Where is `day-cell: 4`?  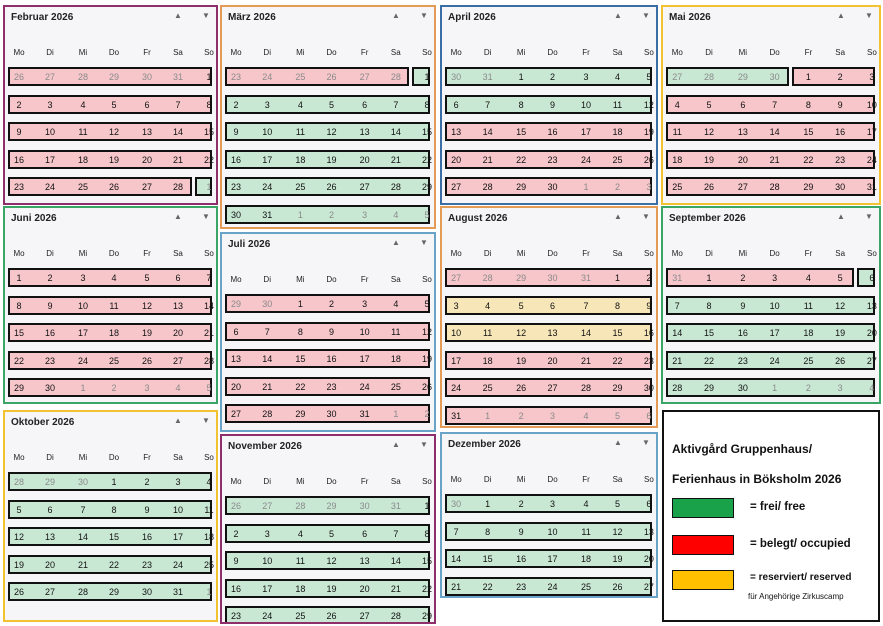
day-cell: 4 is located at coordinates (83, 104).